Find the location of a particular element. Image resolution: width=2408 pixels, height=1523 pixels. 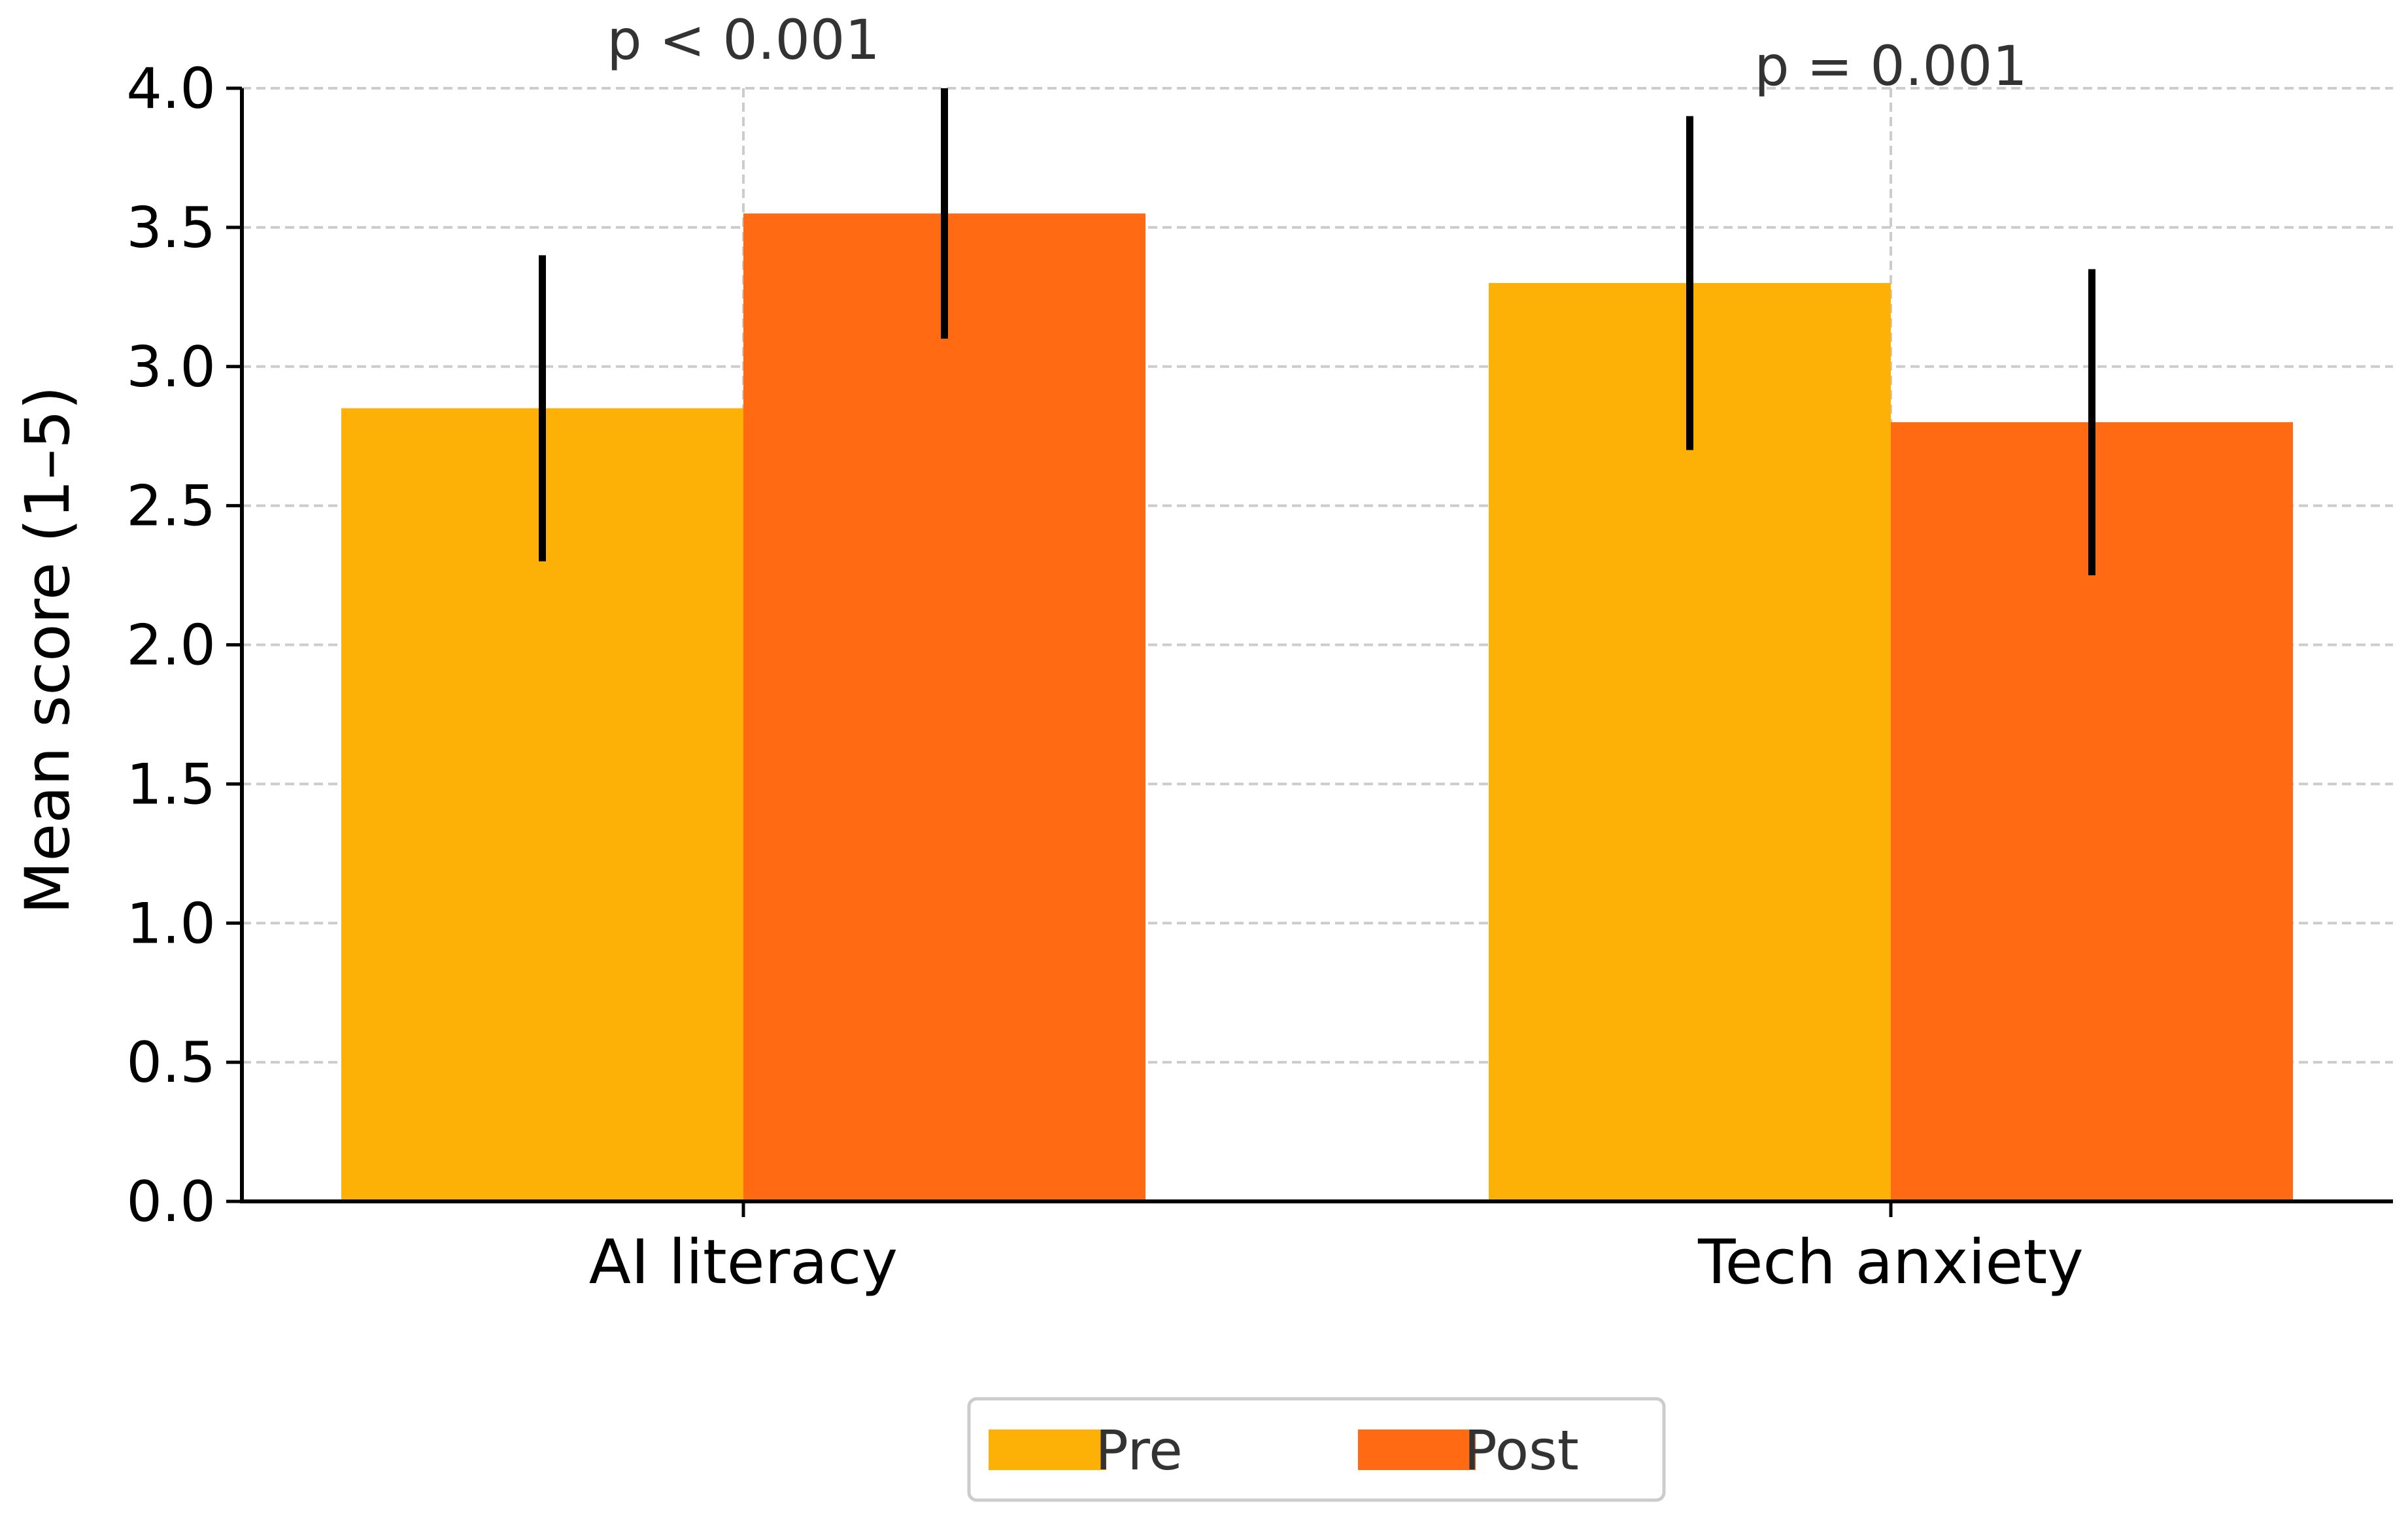

y-tick-label: 1.0 is located at coordinates (171, 923).